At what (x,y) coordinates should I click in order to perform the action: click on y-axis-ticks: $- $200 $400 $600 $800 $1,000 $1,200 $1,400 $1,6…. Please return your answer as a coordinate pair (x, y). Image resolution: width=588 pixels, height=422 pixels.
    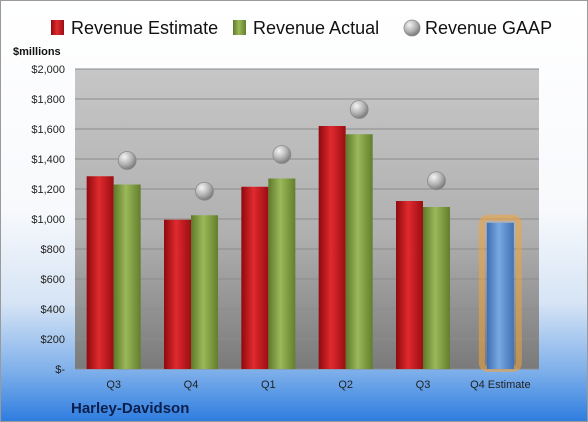
    Looking at the image, I should click on (48, 220).